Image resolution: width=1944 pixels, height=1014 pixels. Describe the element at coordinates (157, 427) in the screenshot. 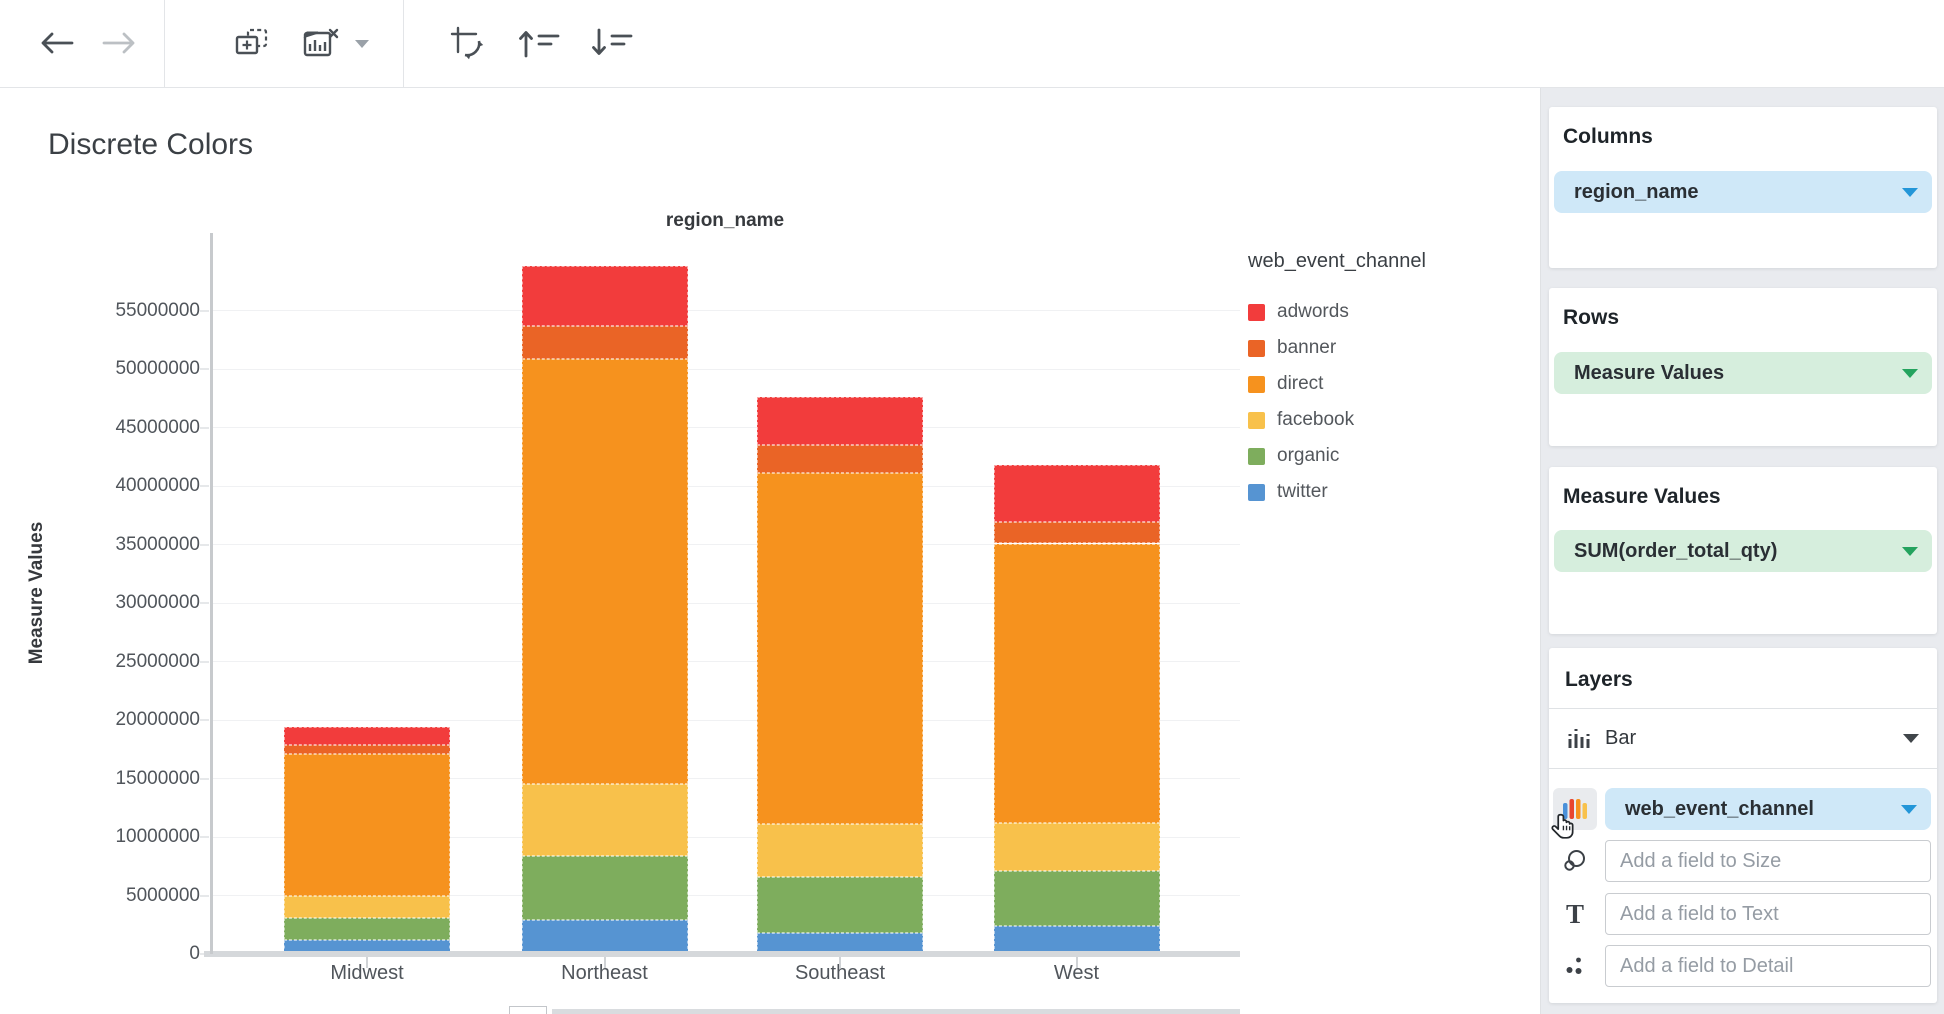

I see `y-tick-label: 45000000` at that location.